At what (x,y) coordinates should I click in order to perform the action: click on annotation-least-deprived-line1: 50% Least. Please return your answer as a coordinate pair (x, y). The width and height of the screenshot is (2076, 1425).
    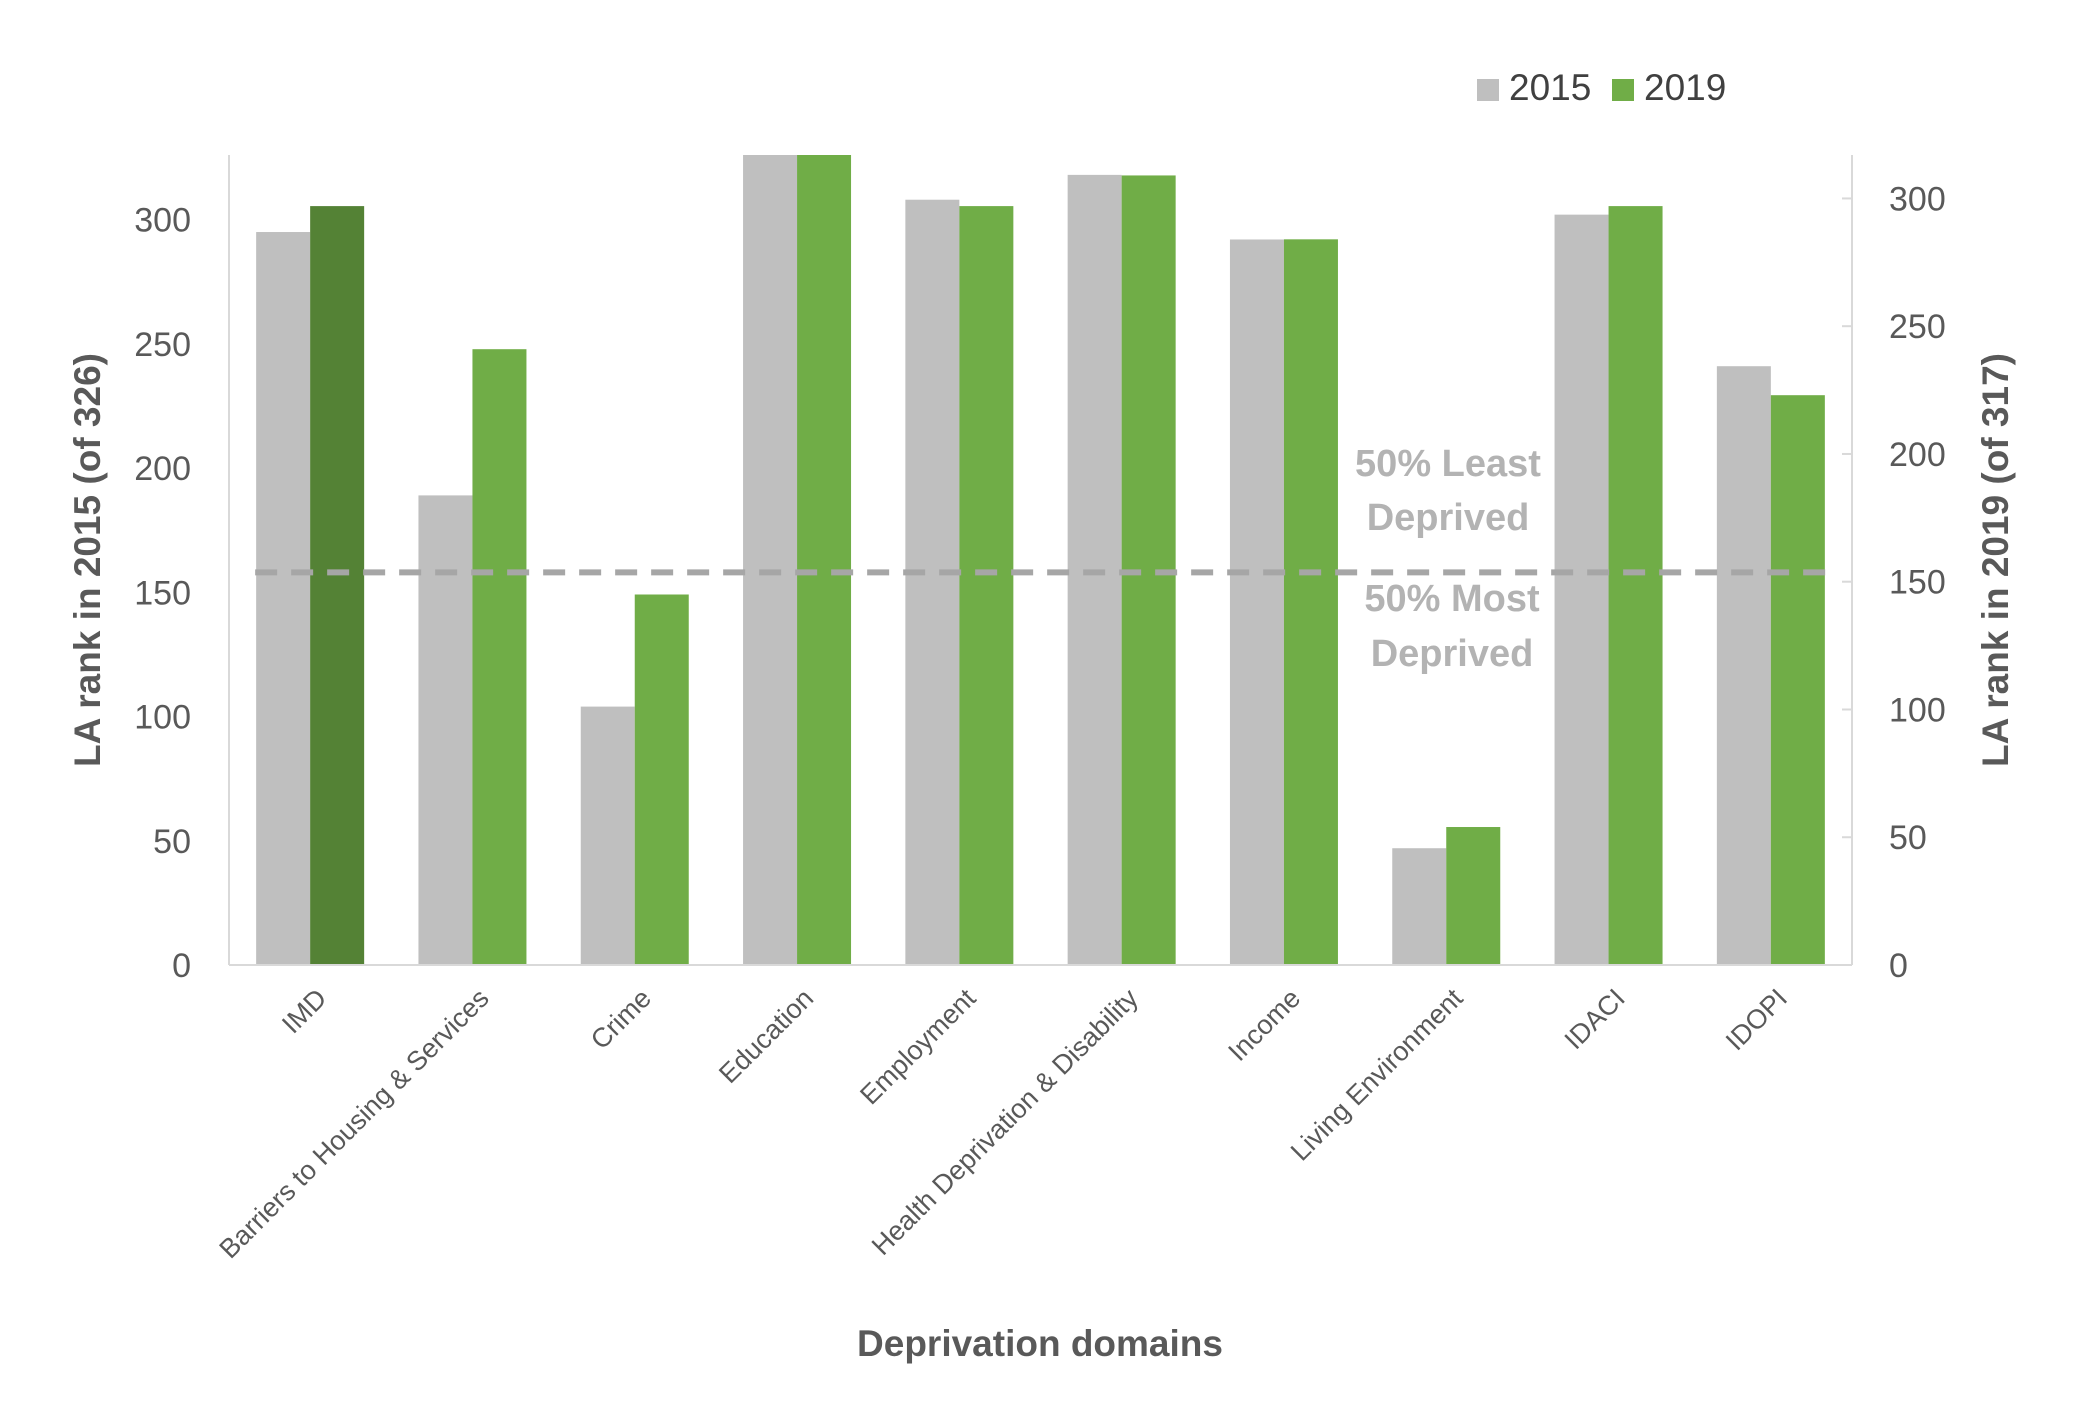
    Looking at the image, I should click on (1448, 464).